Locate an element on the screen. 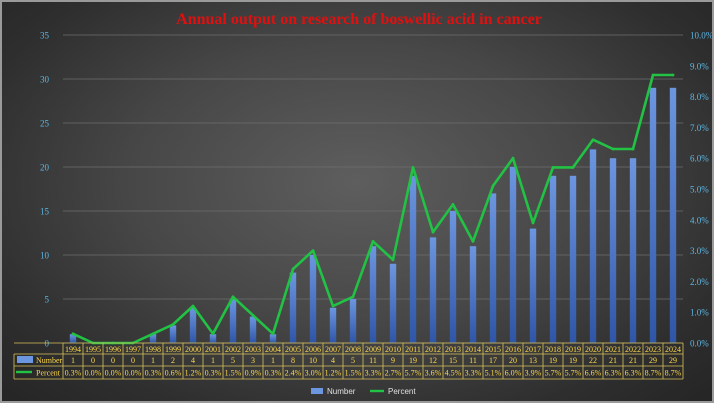  table-category-label: 2007 is located at coordinates (333, 349).